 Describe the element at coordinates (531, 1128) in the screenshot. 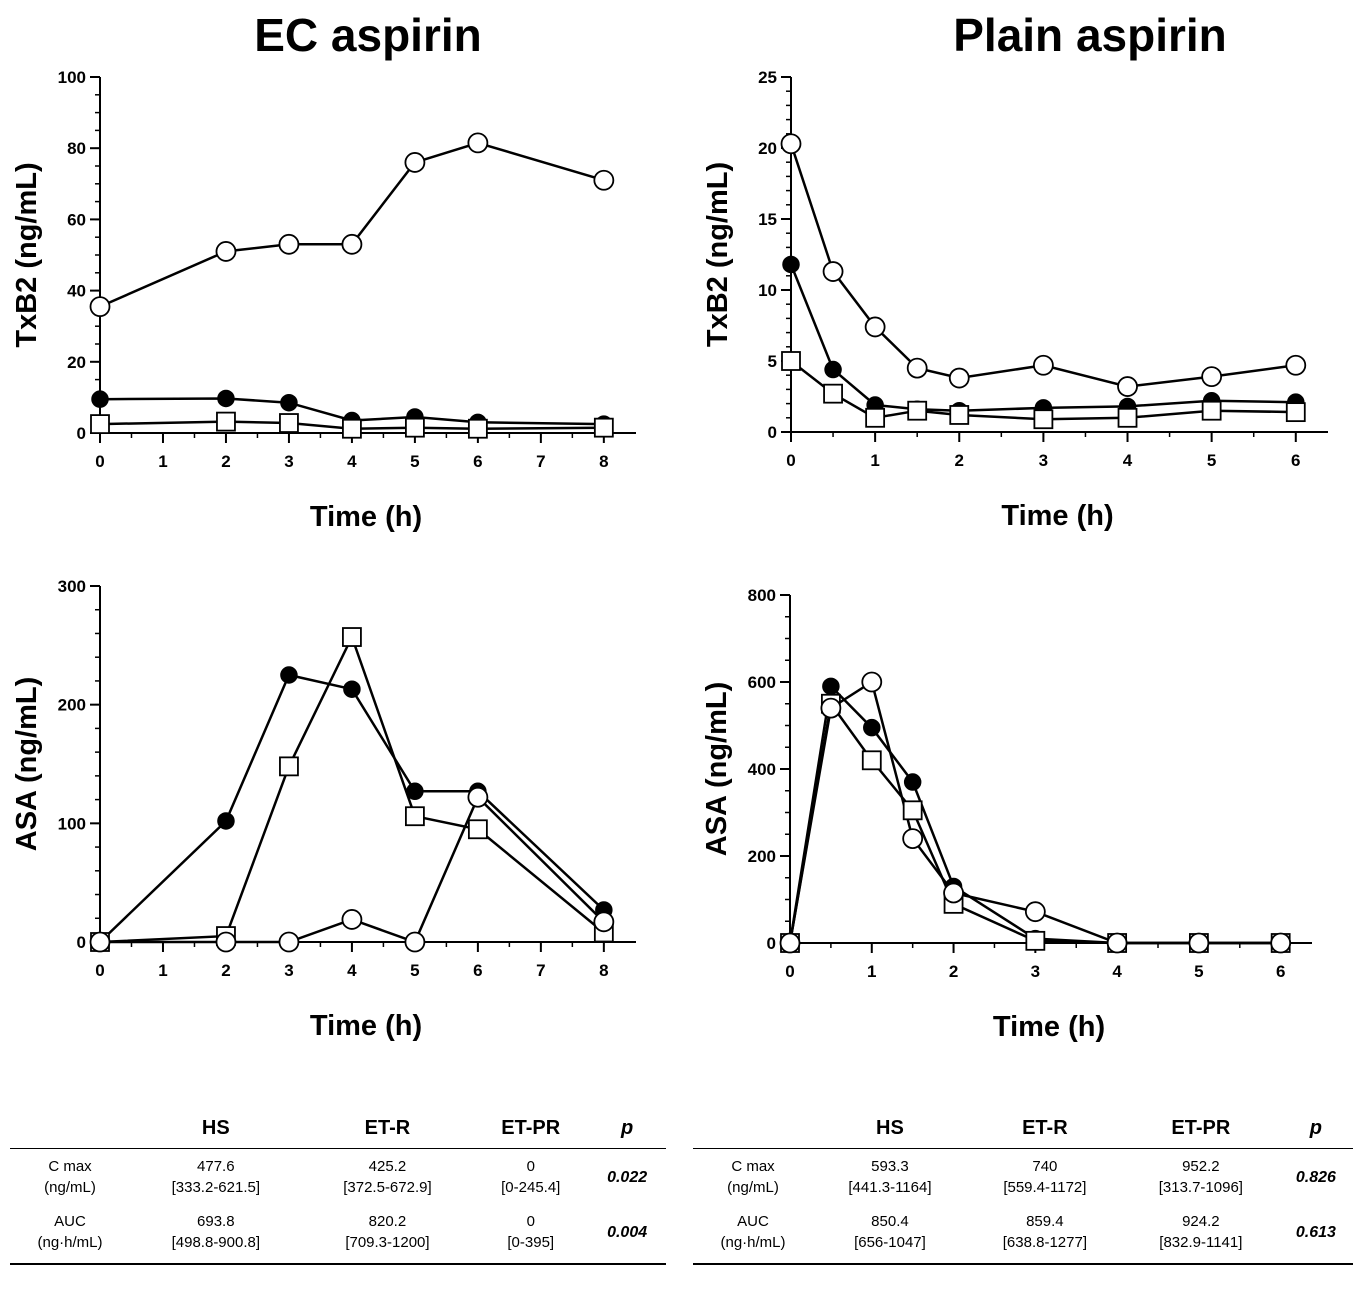

I see `header-et-pr: ET-PR` at that location.